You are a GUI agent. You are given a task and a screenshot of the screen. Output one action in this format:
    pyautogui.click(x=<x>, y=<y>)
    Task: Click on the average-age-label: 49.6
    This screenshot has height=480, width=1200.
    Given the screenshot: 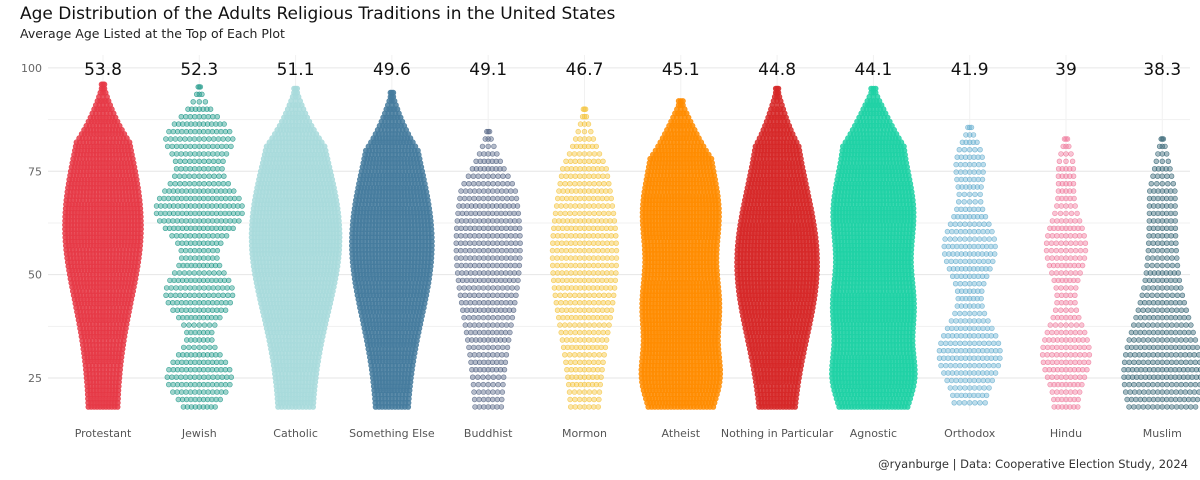 What is the action you would take?
    pyautogui.click(x=392, y=70)
    